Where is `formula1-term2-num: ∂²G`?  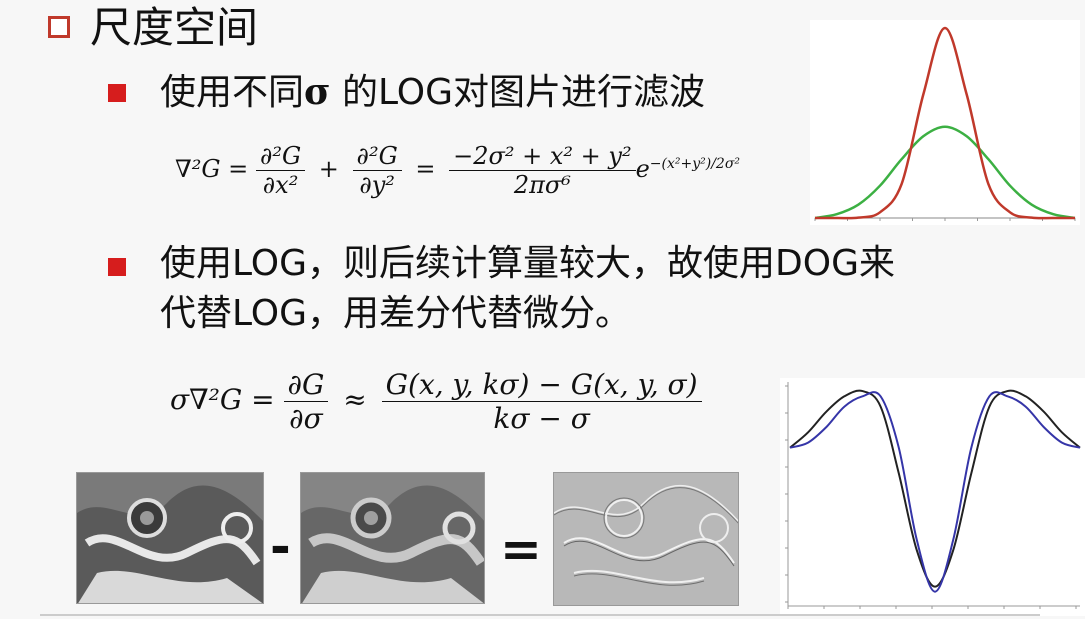
formula1-term2-num: ∂²G is located at coordinates (377, 156).